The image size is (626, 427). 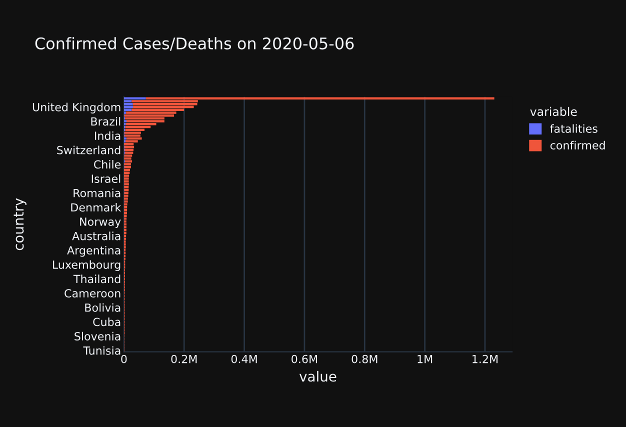 What do you see at coordinates (317, 376) in the screenshot?
I see `x-axis-title: value` at bounding box center [317, 376].